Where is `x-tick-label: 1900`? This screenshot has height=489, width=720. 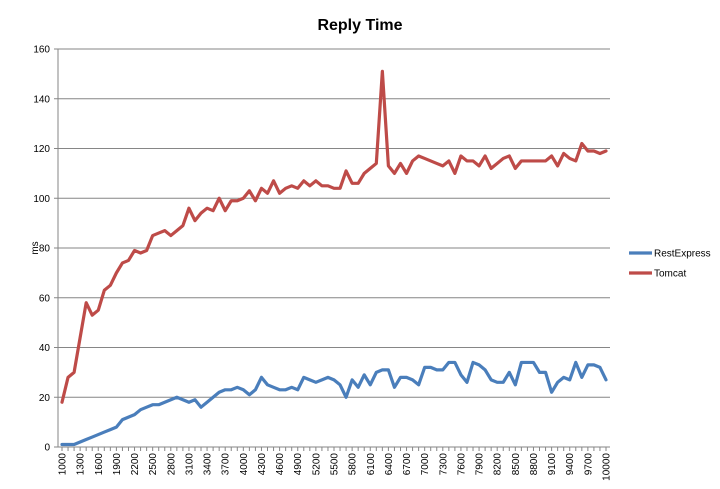 x-tick-label: 1900 is located at coordinates (117, 464).